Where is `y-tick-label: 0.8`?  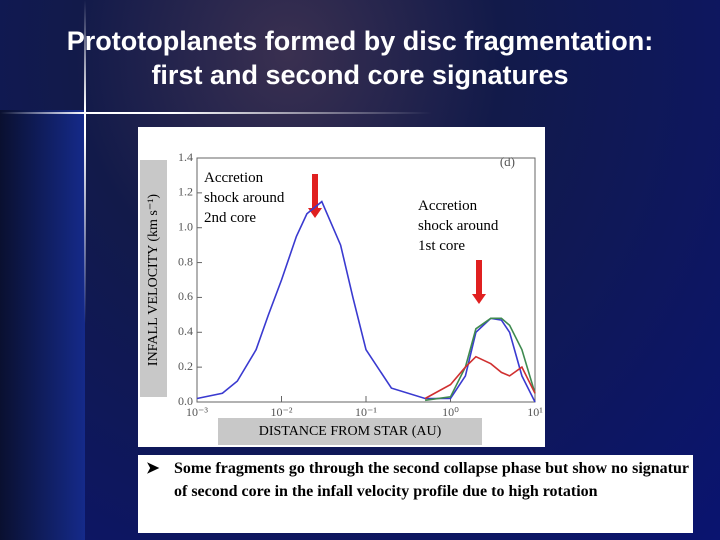 y-tick-label: 0.8 is located at coordinates (185, 261).